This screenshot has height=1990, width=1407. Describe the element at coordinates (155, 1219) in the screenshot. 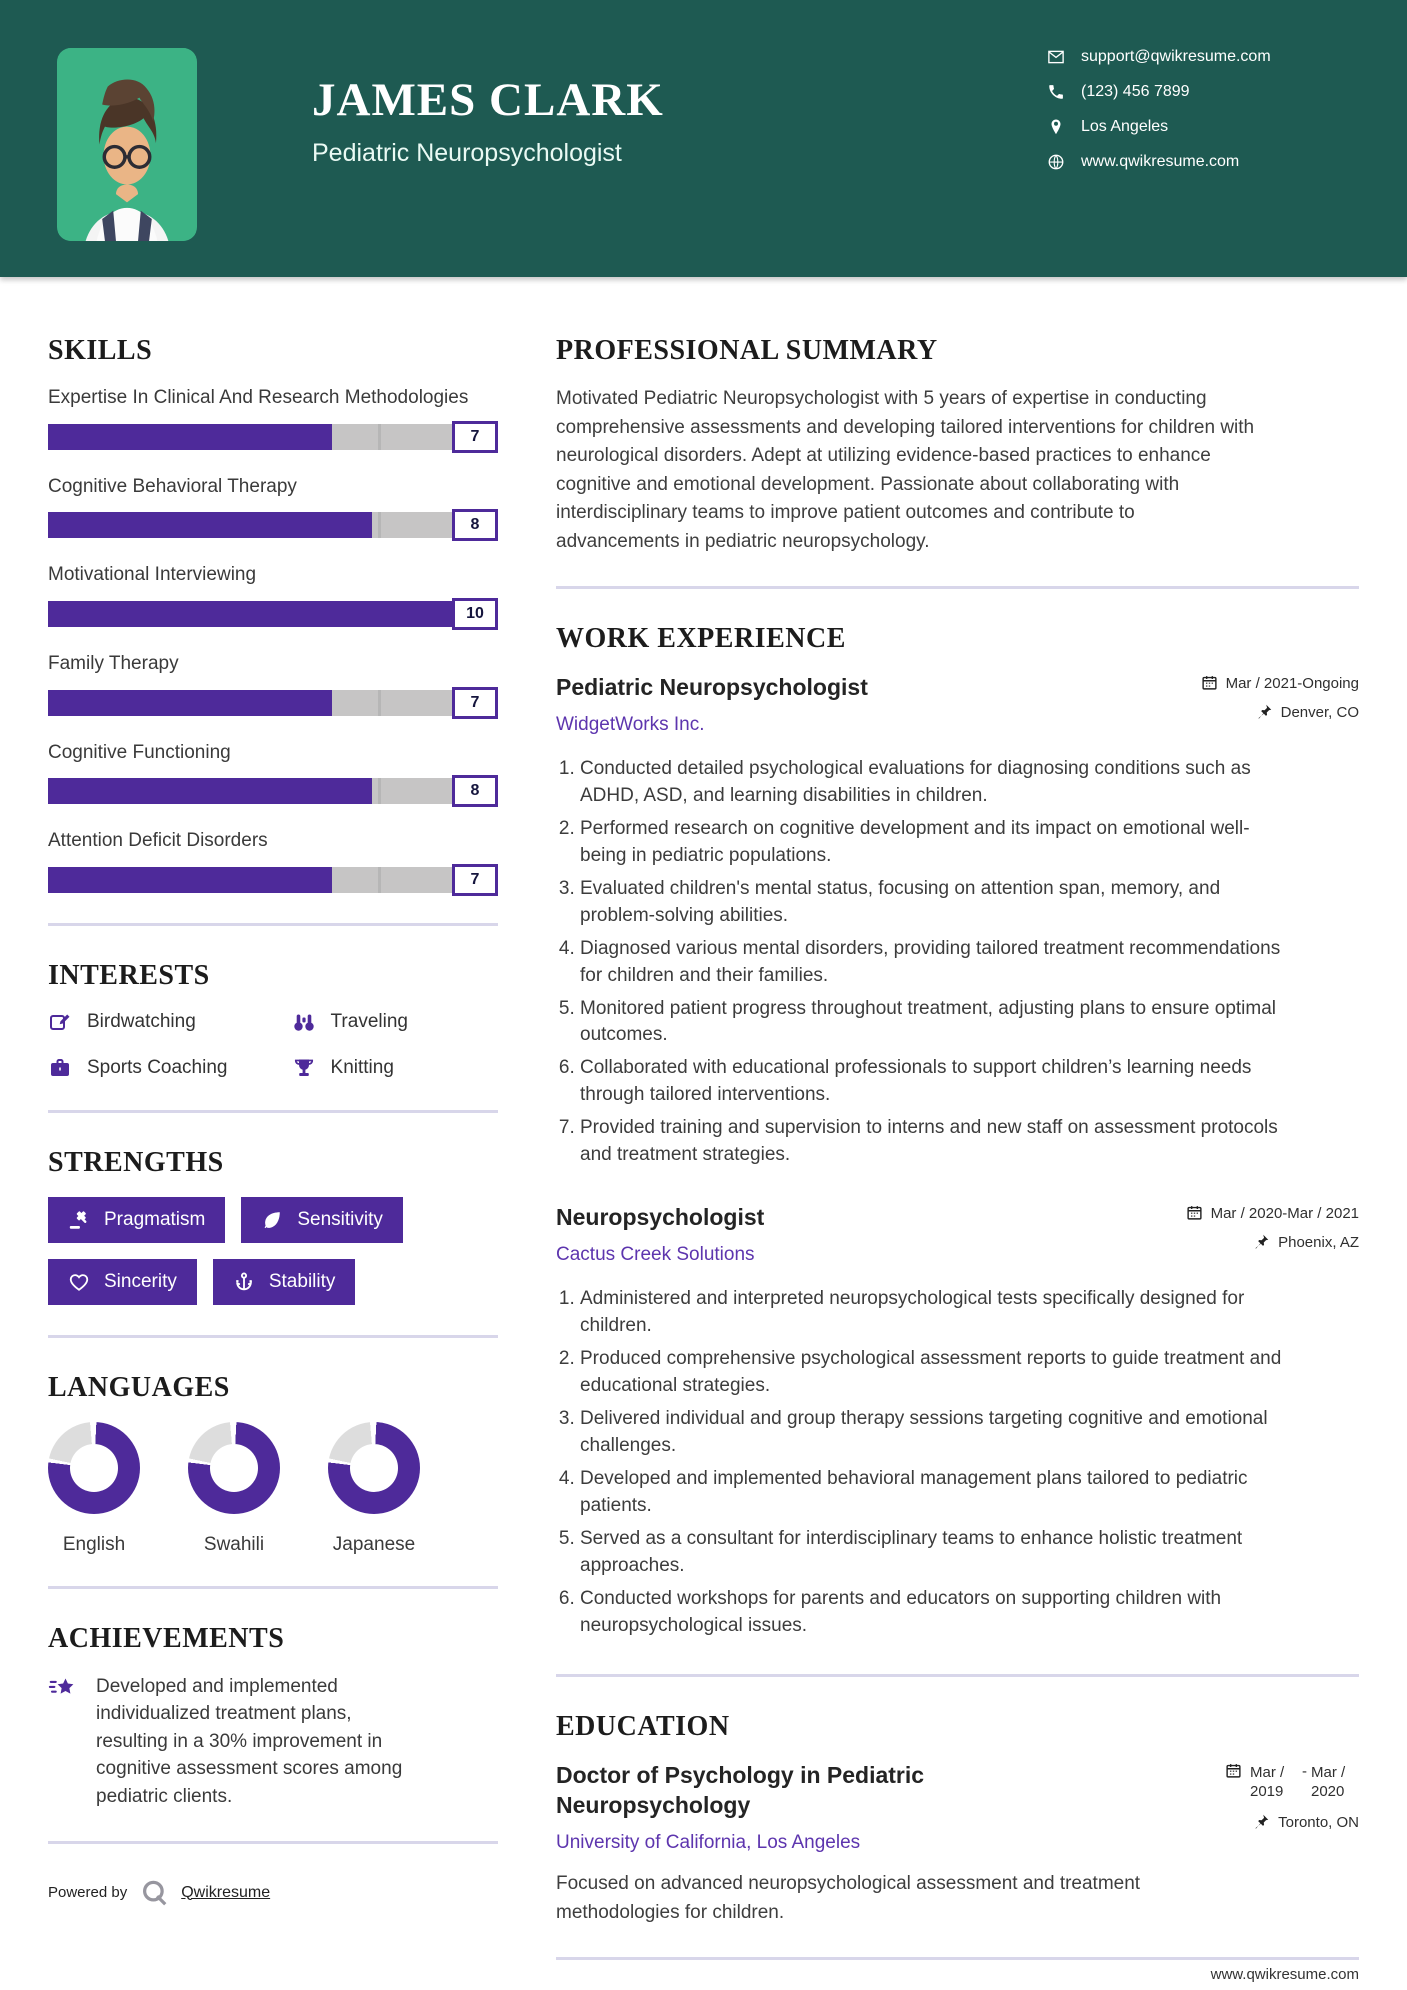

I see `strength-label: Pragmatism` at that location.